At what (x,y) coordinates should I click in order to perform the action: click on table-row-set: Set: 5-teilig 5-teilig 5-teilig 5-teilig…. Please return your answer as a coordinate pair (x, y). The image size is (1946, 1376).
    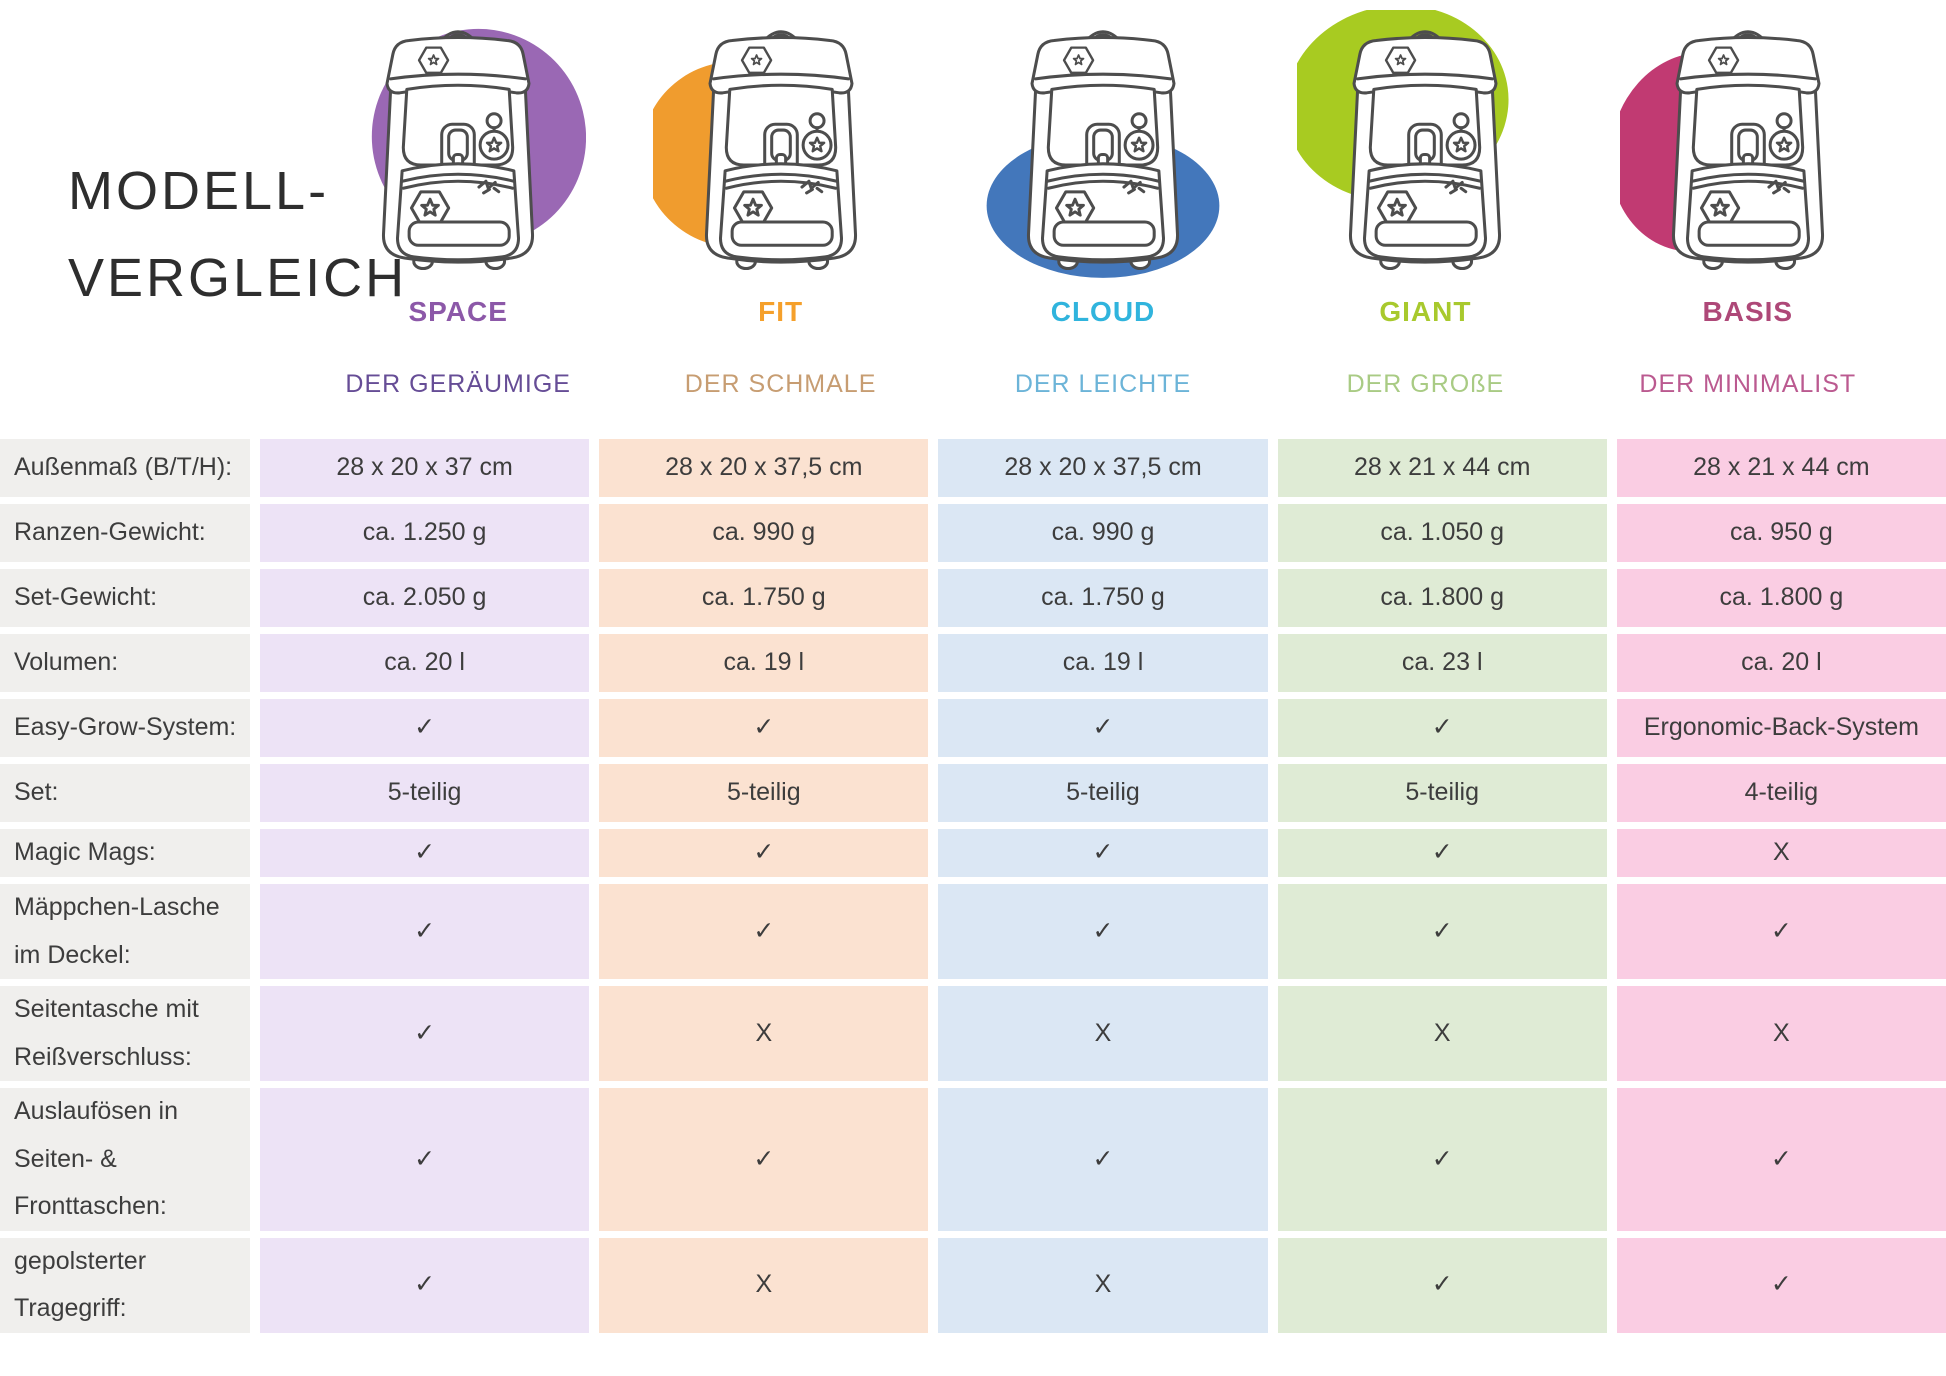
    Looking at the image, I should click on (973, 793).